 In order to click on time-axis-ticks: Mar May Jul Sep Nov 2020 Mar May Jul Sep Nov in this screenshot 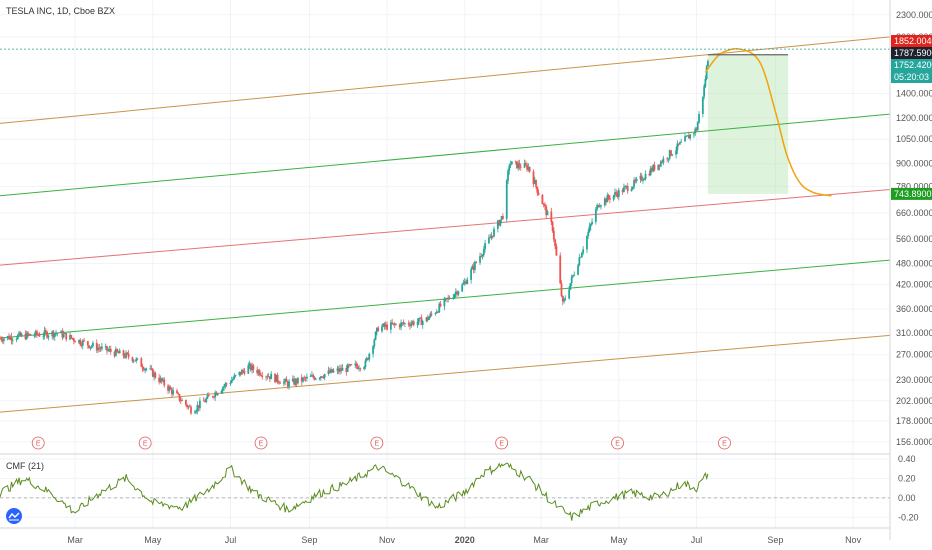, I will do `click(464, 540)`.